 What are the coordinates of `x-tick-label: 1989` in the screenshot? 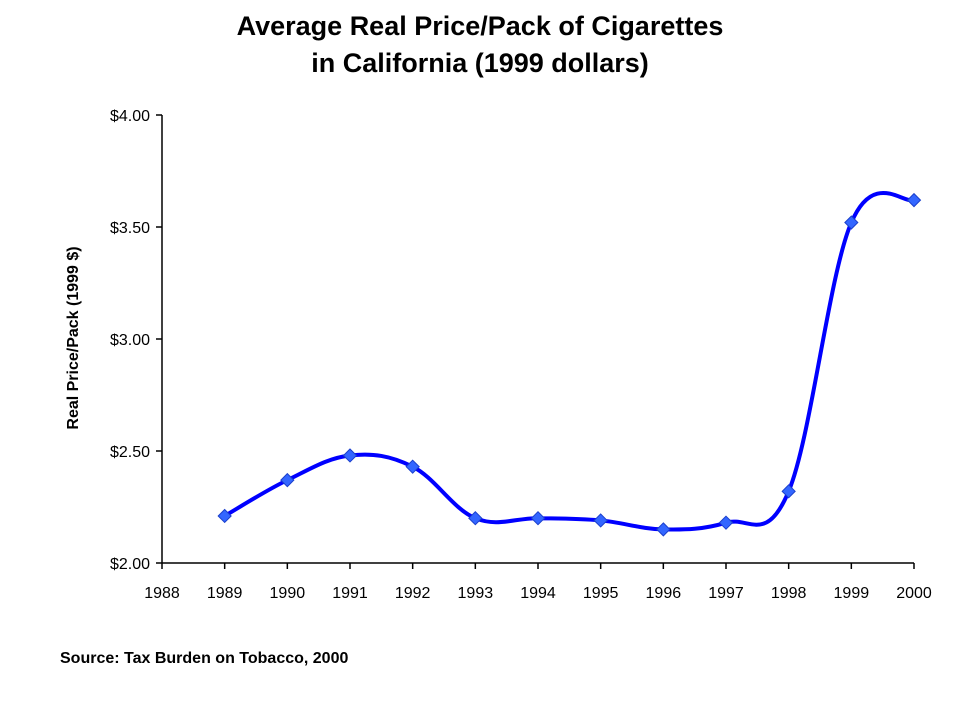 It's located at (225, 593).